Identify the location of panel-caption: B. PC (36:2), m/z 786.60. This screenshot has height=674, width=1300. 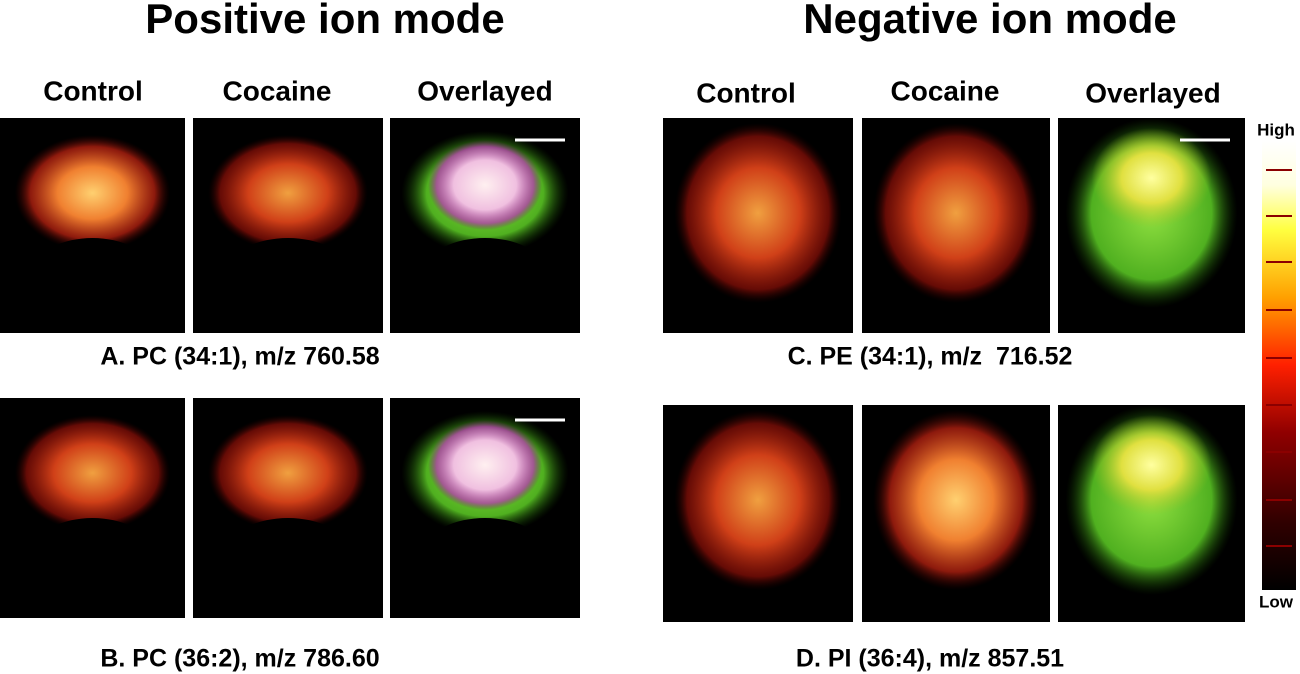
(239, 659).